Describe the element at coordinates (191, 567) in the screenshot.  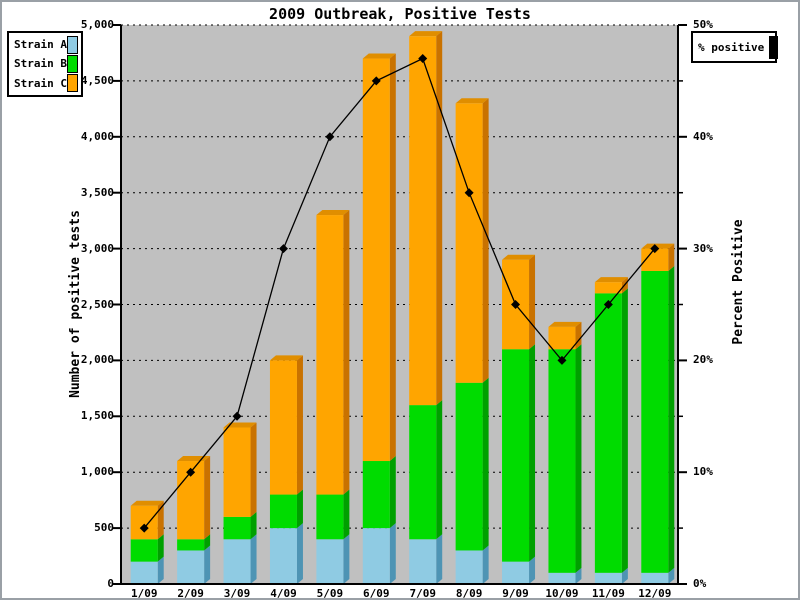
I see `bar-segment-strain-a-2/09` at that location.